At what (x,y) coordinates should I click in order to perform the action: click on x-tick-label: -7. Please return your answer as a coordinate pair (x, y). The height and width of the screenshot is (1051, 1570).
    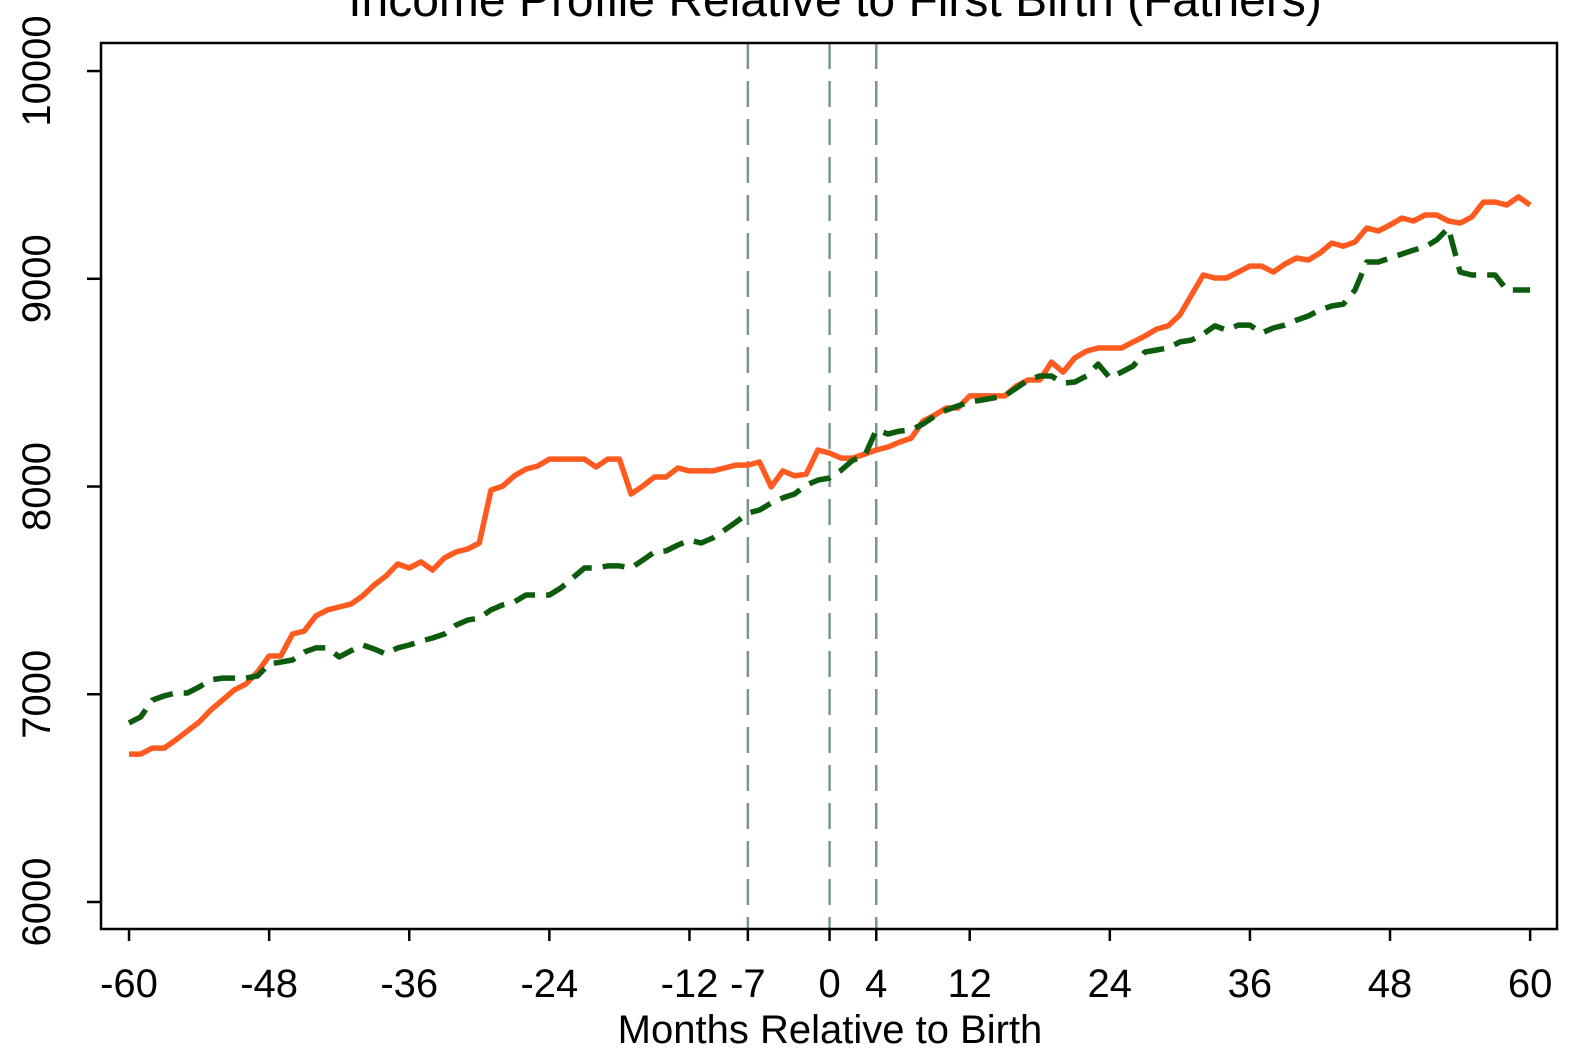
    Looking at the image, I should click on (748, 984).